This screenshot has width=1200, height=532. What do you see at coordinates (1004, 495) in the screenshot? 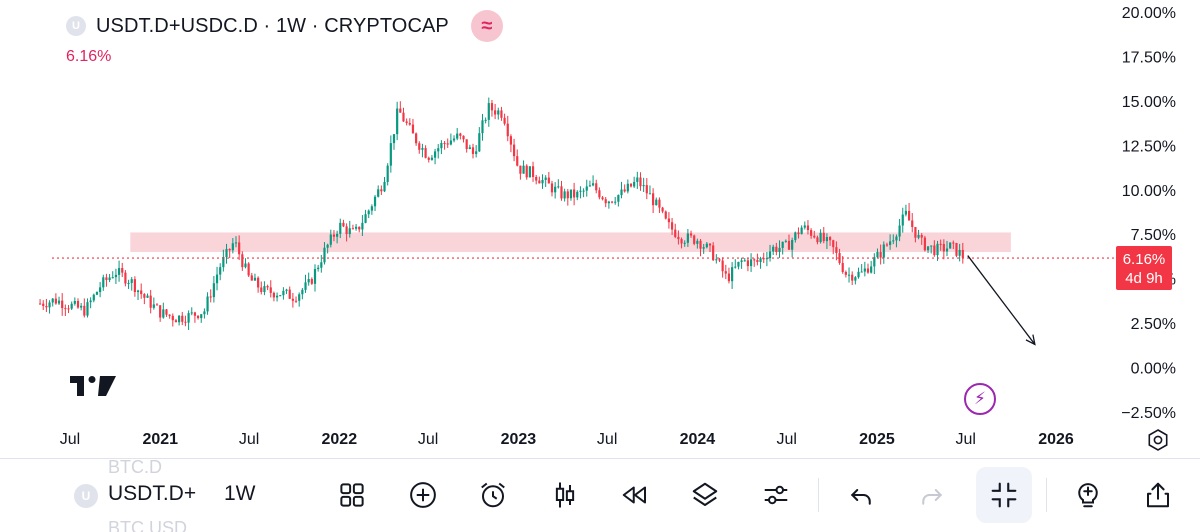
I see `fullscreen-exit-icon` at bounding box center [1004, 495].